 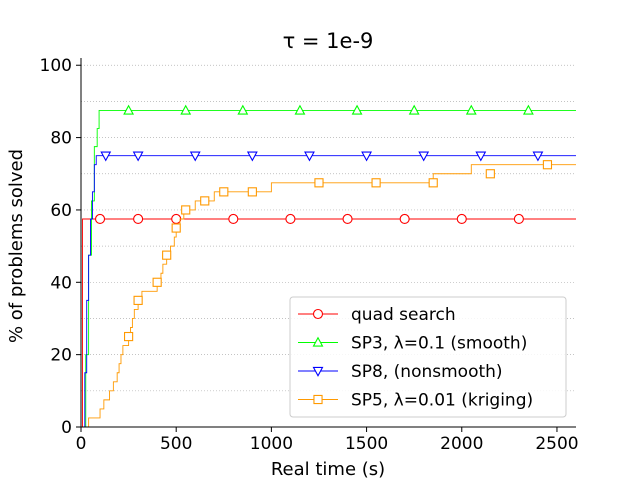 I want to click on legend-label: SP3, λ=0.1 (smooth), so click(x=439, y=344).